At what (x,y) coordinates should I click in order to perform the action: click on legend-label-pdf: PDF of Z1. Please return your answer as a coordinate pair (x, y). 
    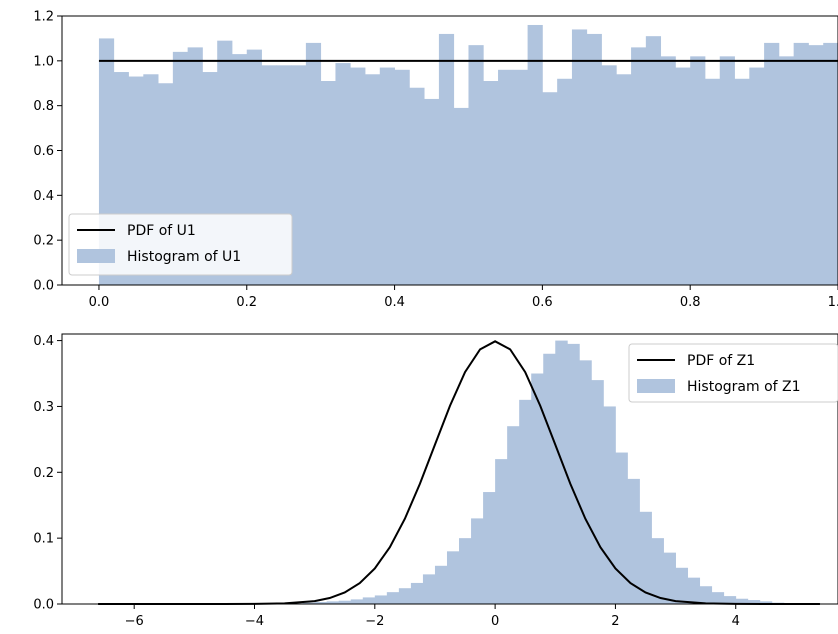
    Looking at the image, I should click on (721, 361).